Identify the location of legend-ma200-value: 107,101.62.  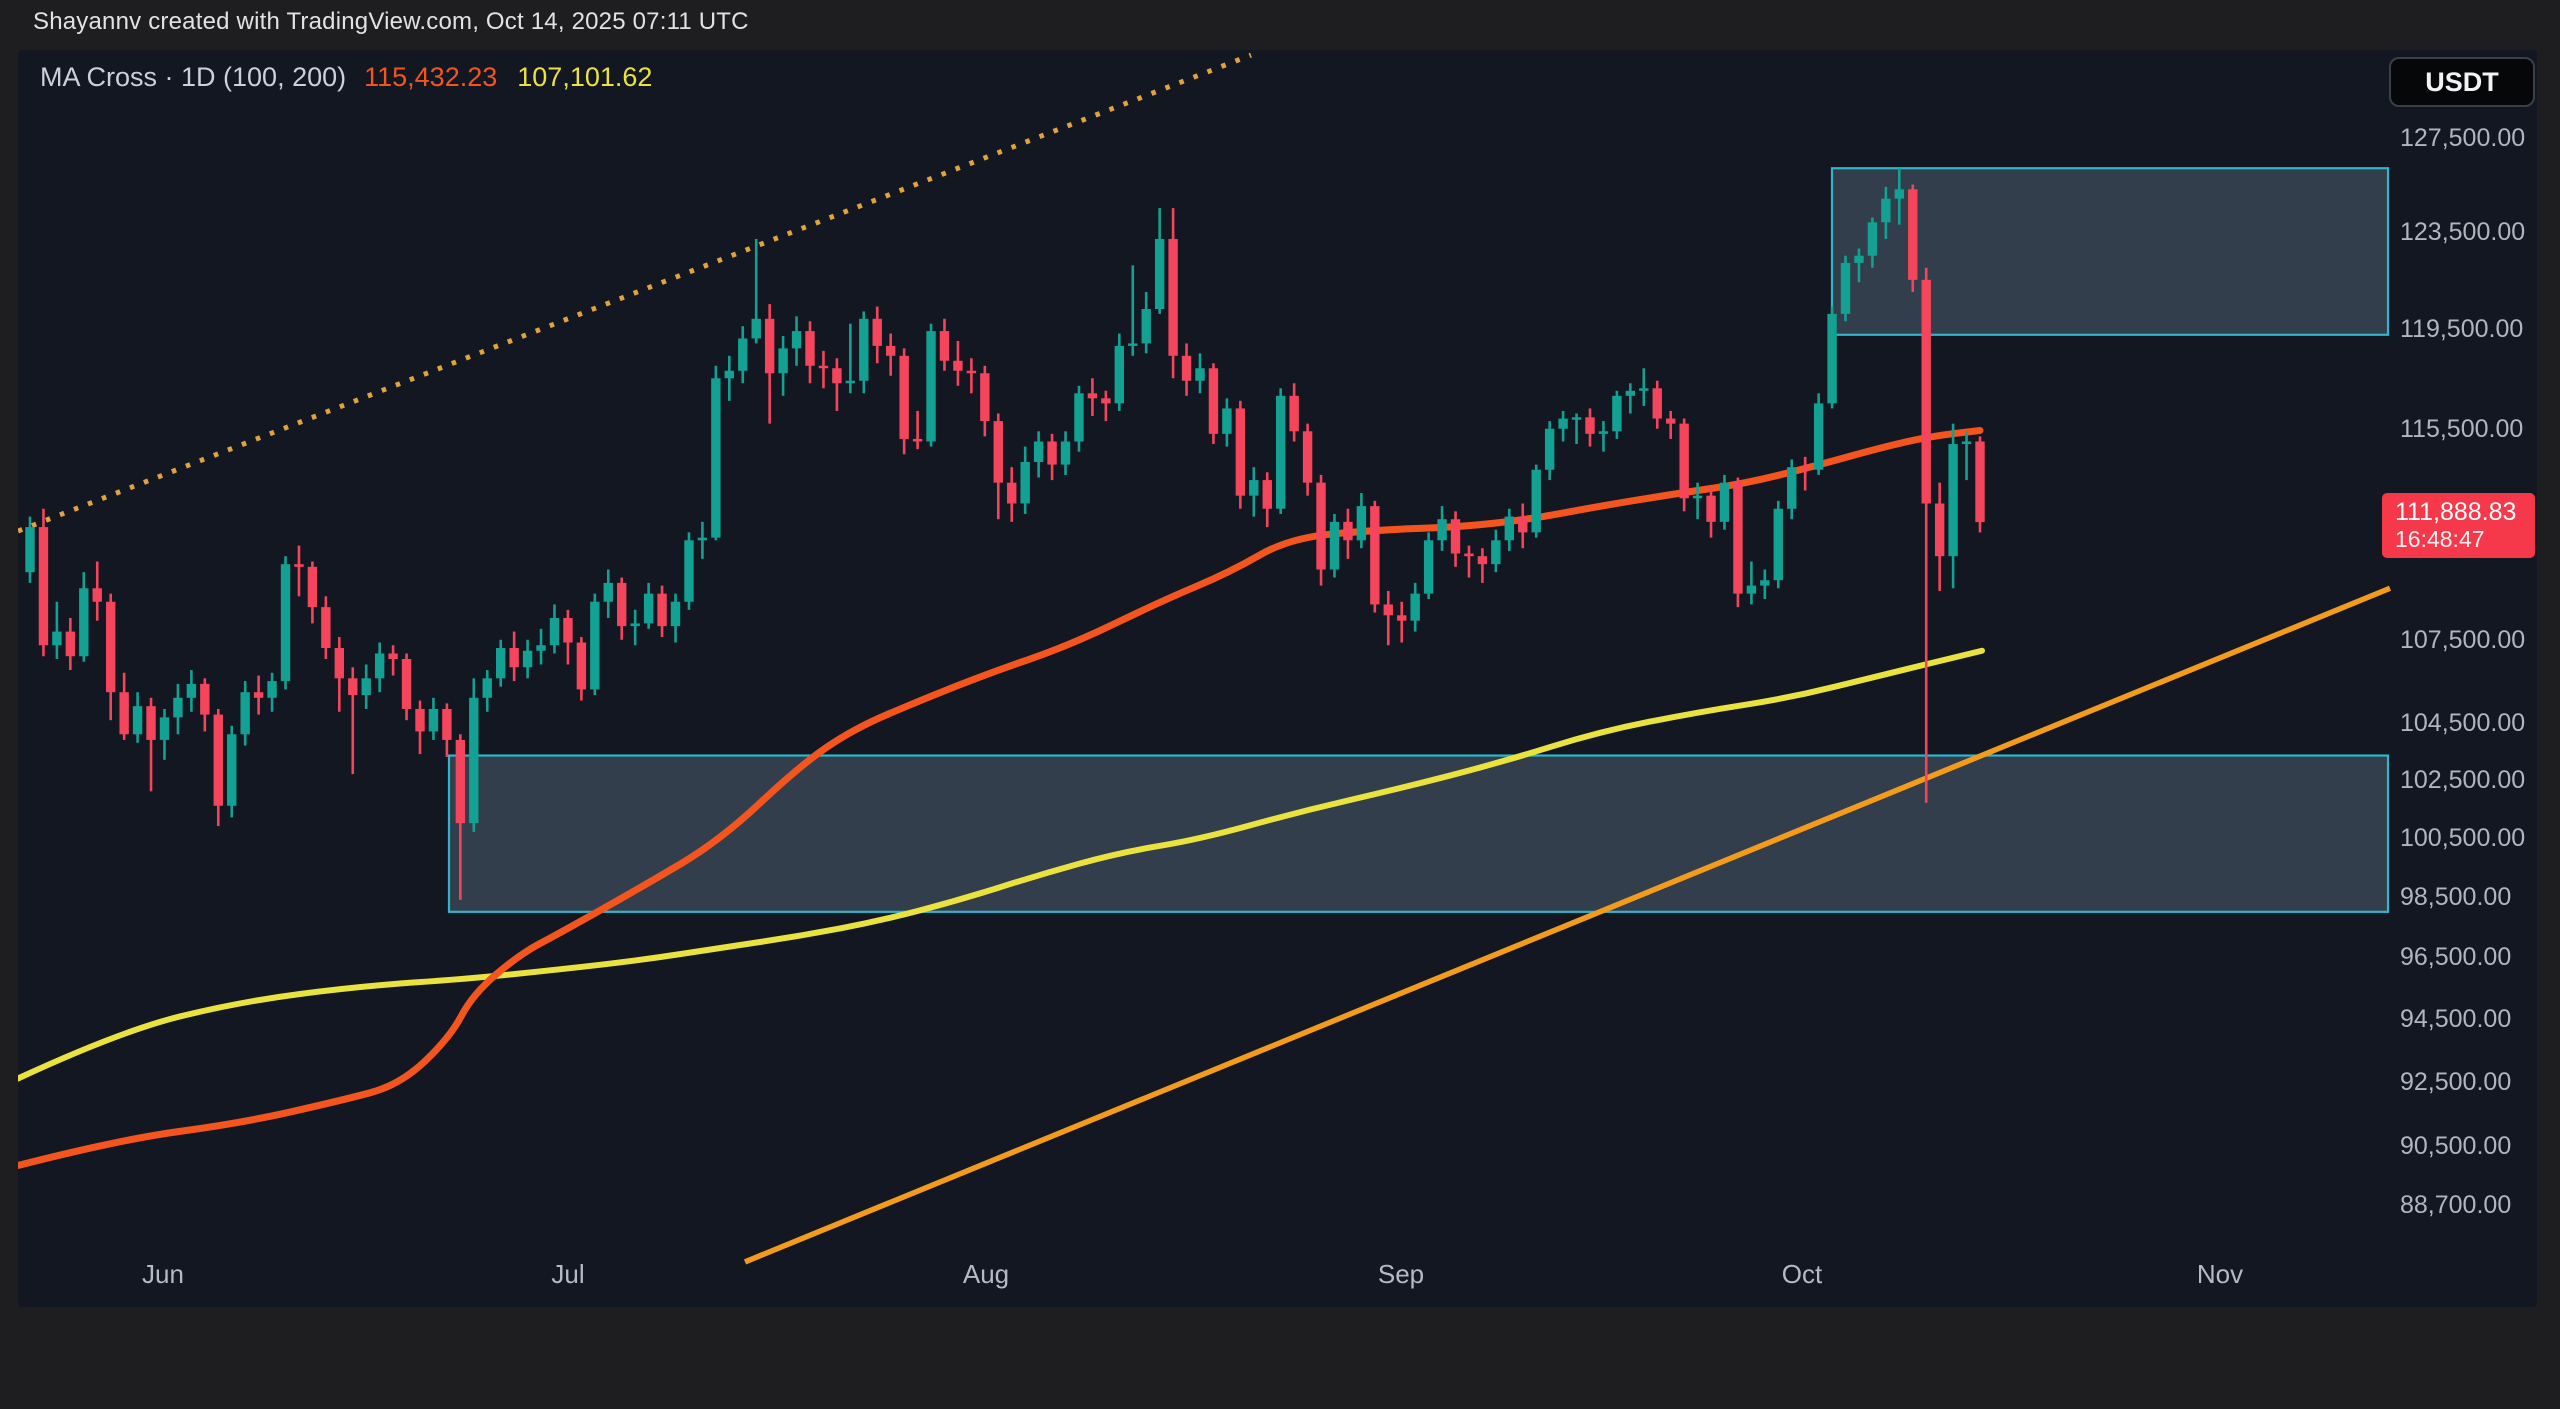
(585, 77).